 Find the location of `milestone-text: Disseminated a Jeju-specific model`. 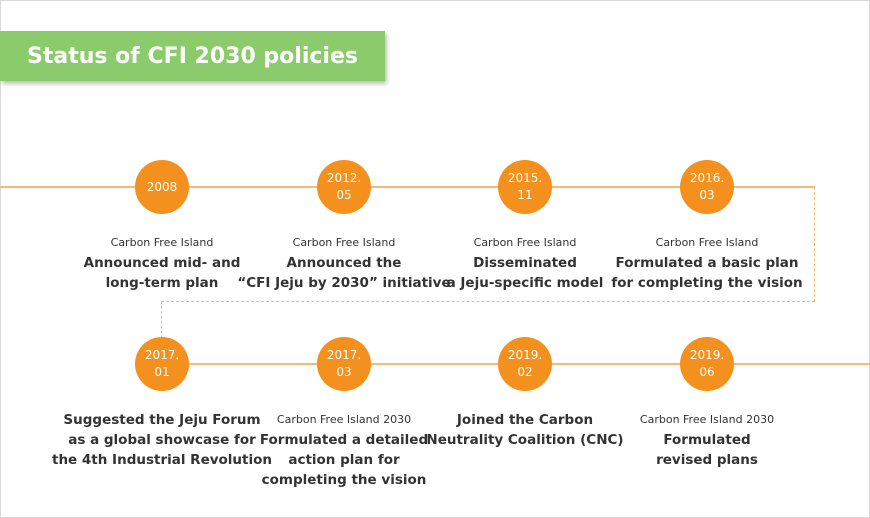

milestone-text: Disseminated a Jeju-specific model is located at coordinates (525, 273).